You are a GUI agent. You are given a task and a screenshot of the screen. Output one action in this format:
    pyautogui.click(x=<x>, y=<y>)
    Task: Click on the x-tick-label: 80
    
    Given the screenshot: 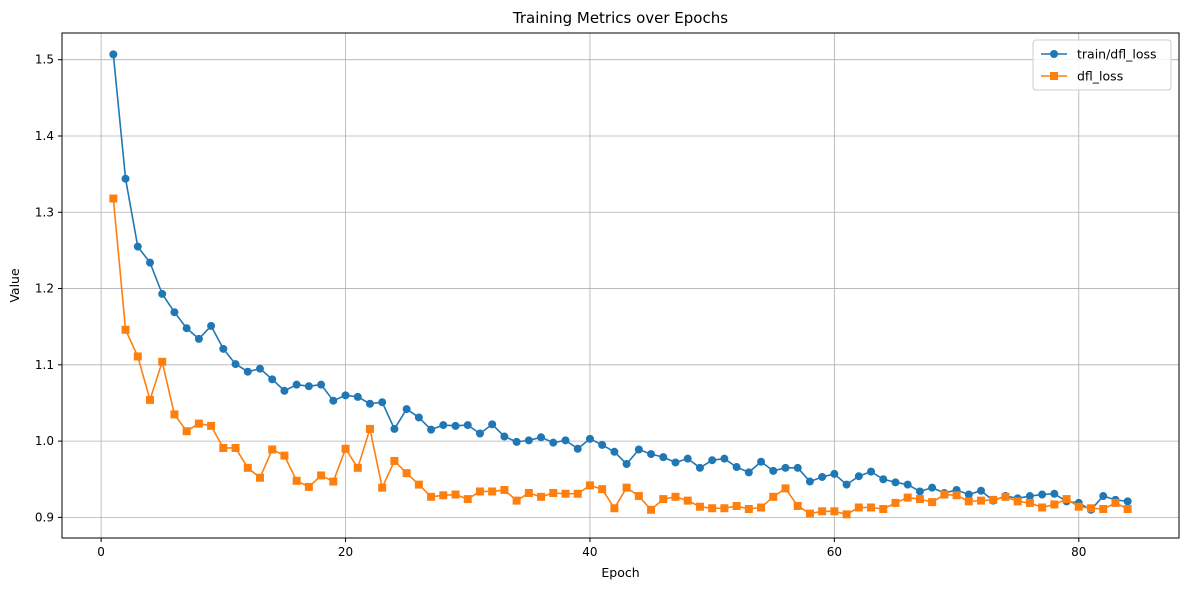 What is the action you would take?
    pyautogui.click(x=1078, y=552)
    